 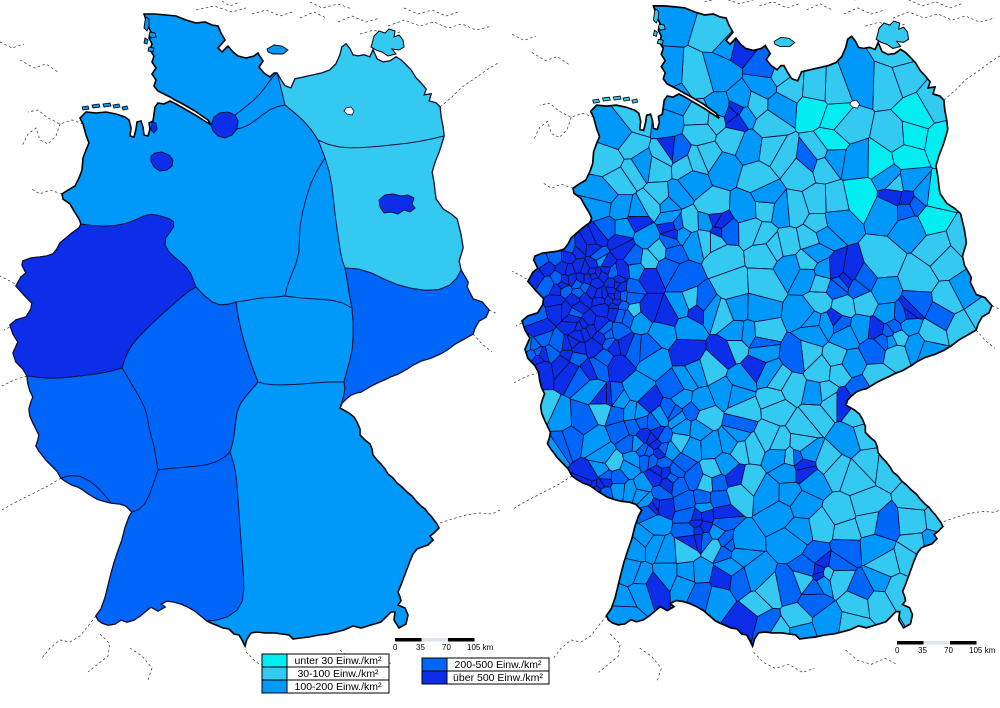 I want to click on svg-text: 100-200 Einw./km², so click(x=338, y=687).